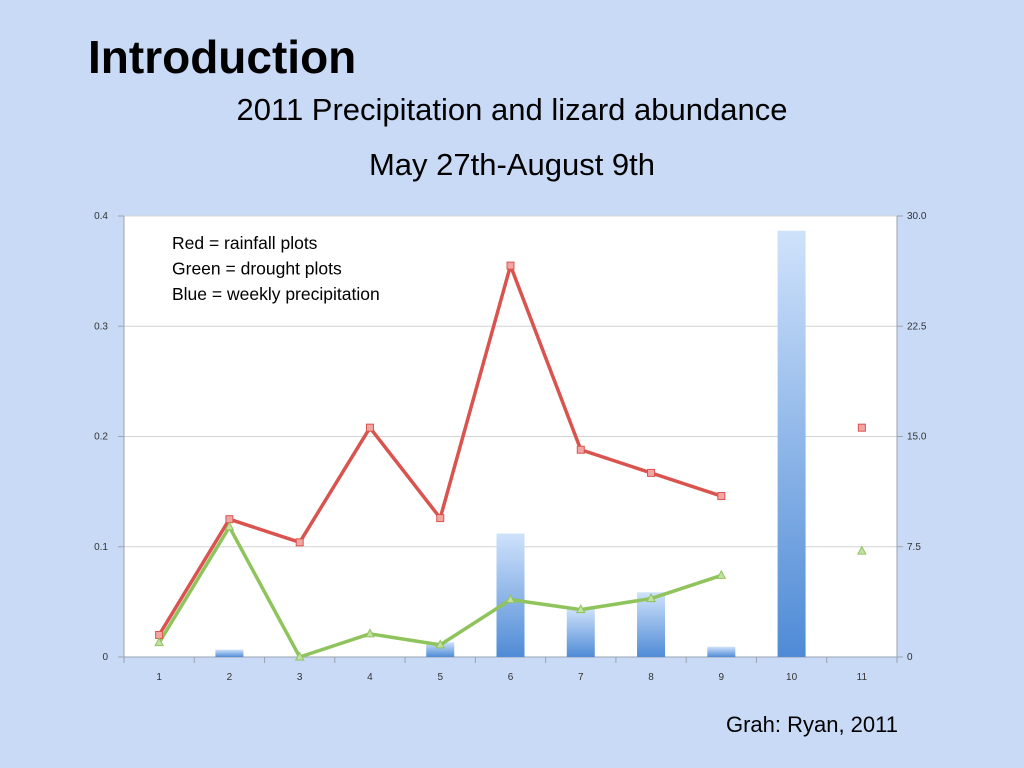 Image resolution: width=1024 pixels, height=768 pixels. I want to click on credit: Grah: Ryan, 2011, so click(811, 724).